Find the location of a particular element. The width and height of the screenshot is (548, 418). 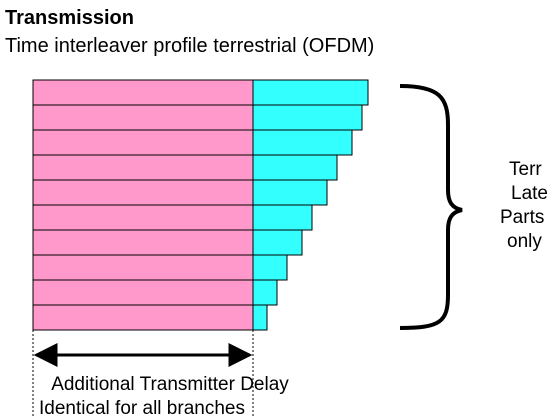

side-label: Parts is located at coordinates (522, 217).